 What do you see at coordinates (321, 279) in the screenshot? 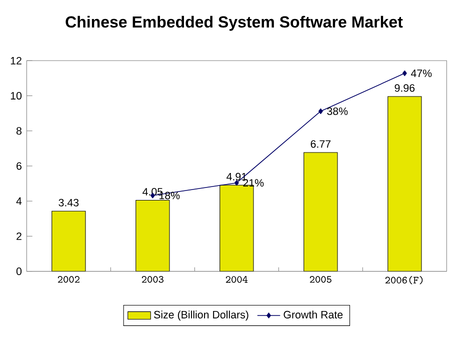
I see `x-tick-label: 2005` at bounding box center [321, 279].